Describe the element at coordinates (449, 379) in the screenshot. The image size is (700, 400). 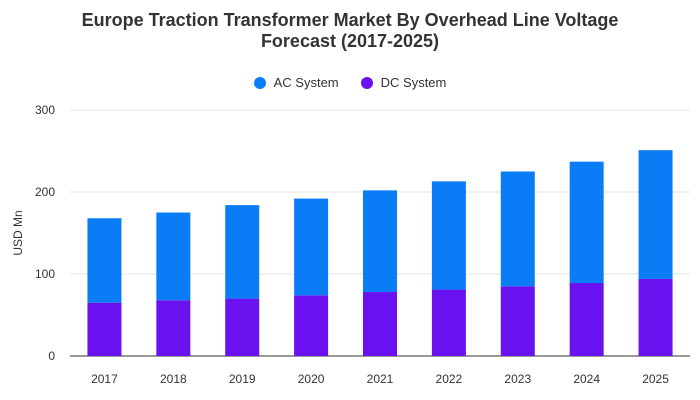
I see `x-tick-label: 2022` at that location.